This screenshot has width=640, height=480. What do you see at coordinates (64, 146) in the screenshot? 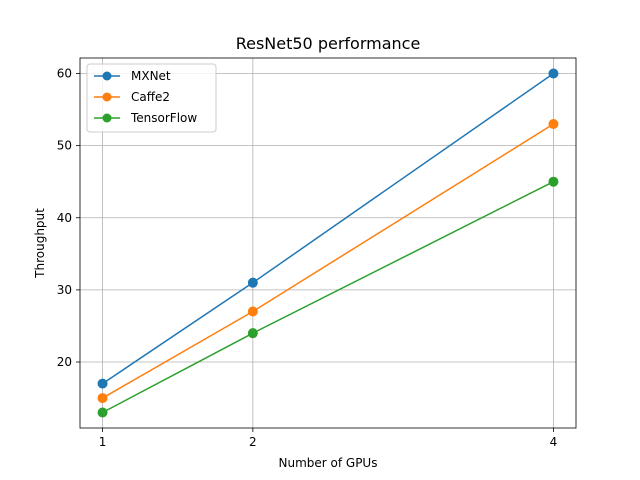
I see `y-tick-label: 50` at bounding box center [64, 146].